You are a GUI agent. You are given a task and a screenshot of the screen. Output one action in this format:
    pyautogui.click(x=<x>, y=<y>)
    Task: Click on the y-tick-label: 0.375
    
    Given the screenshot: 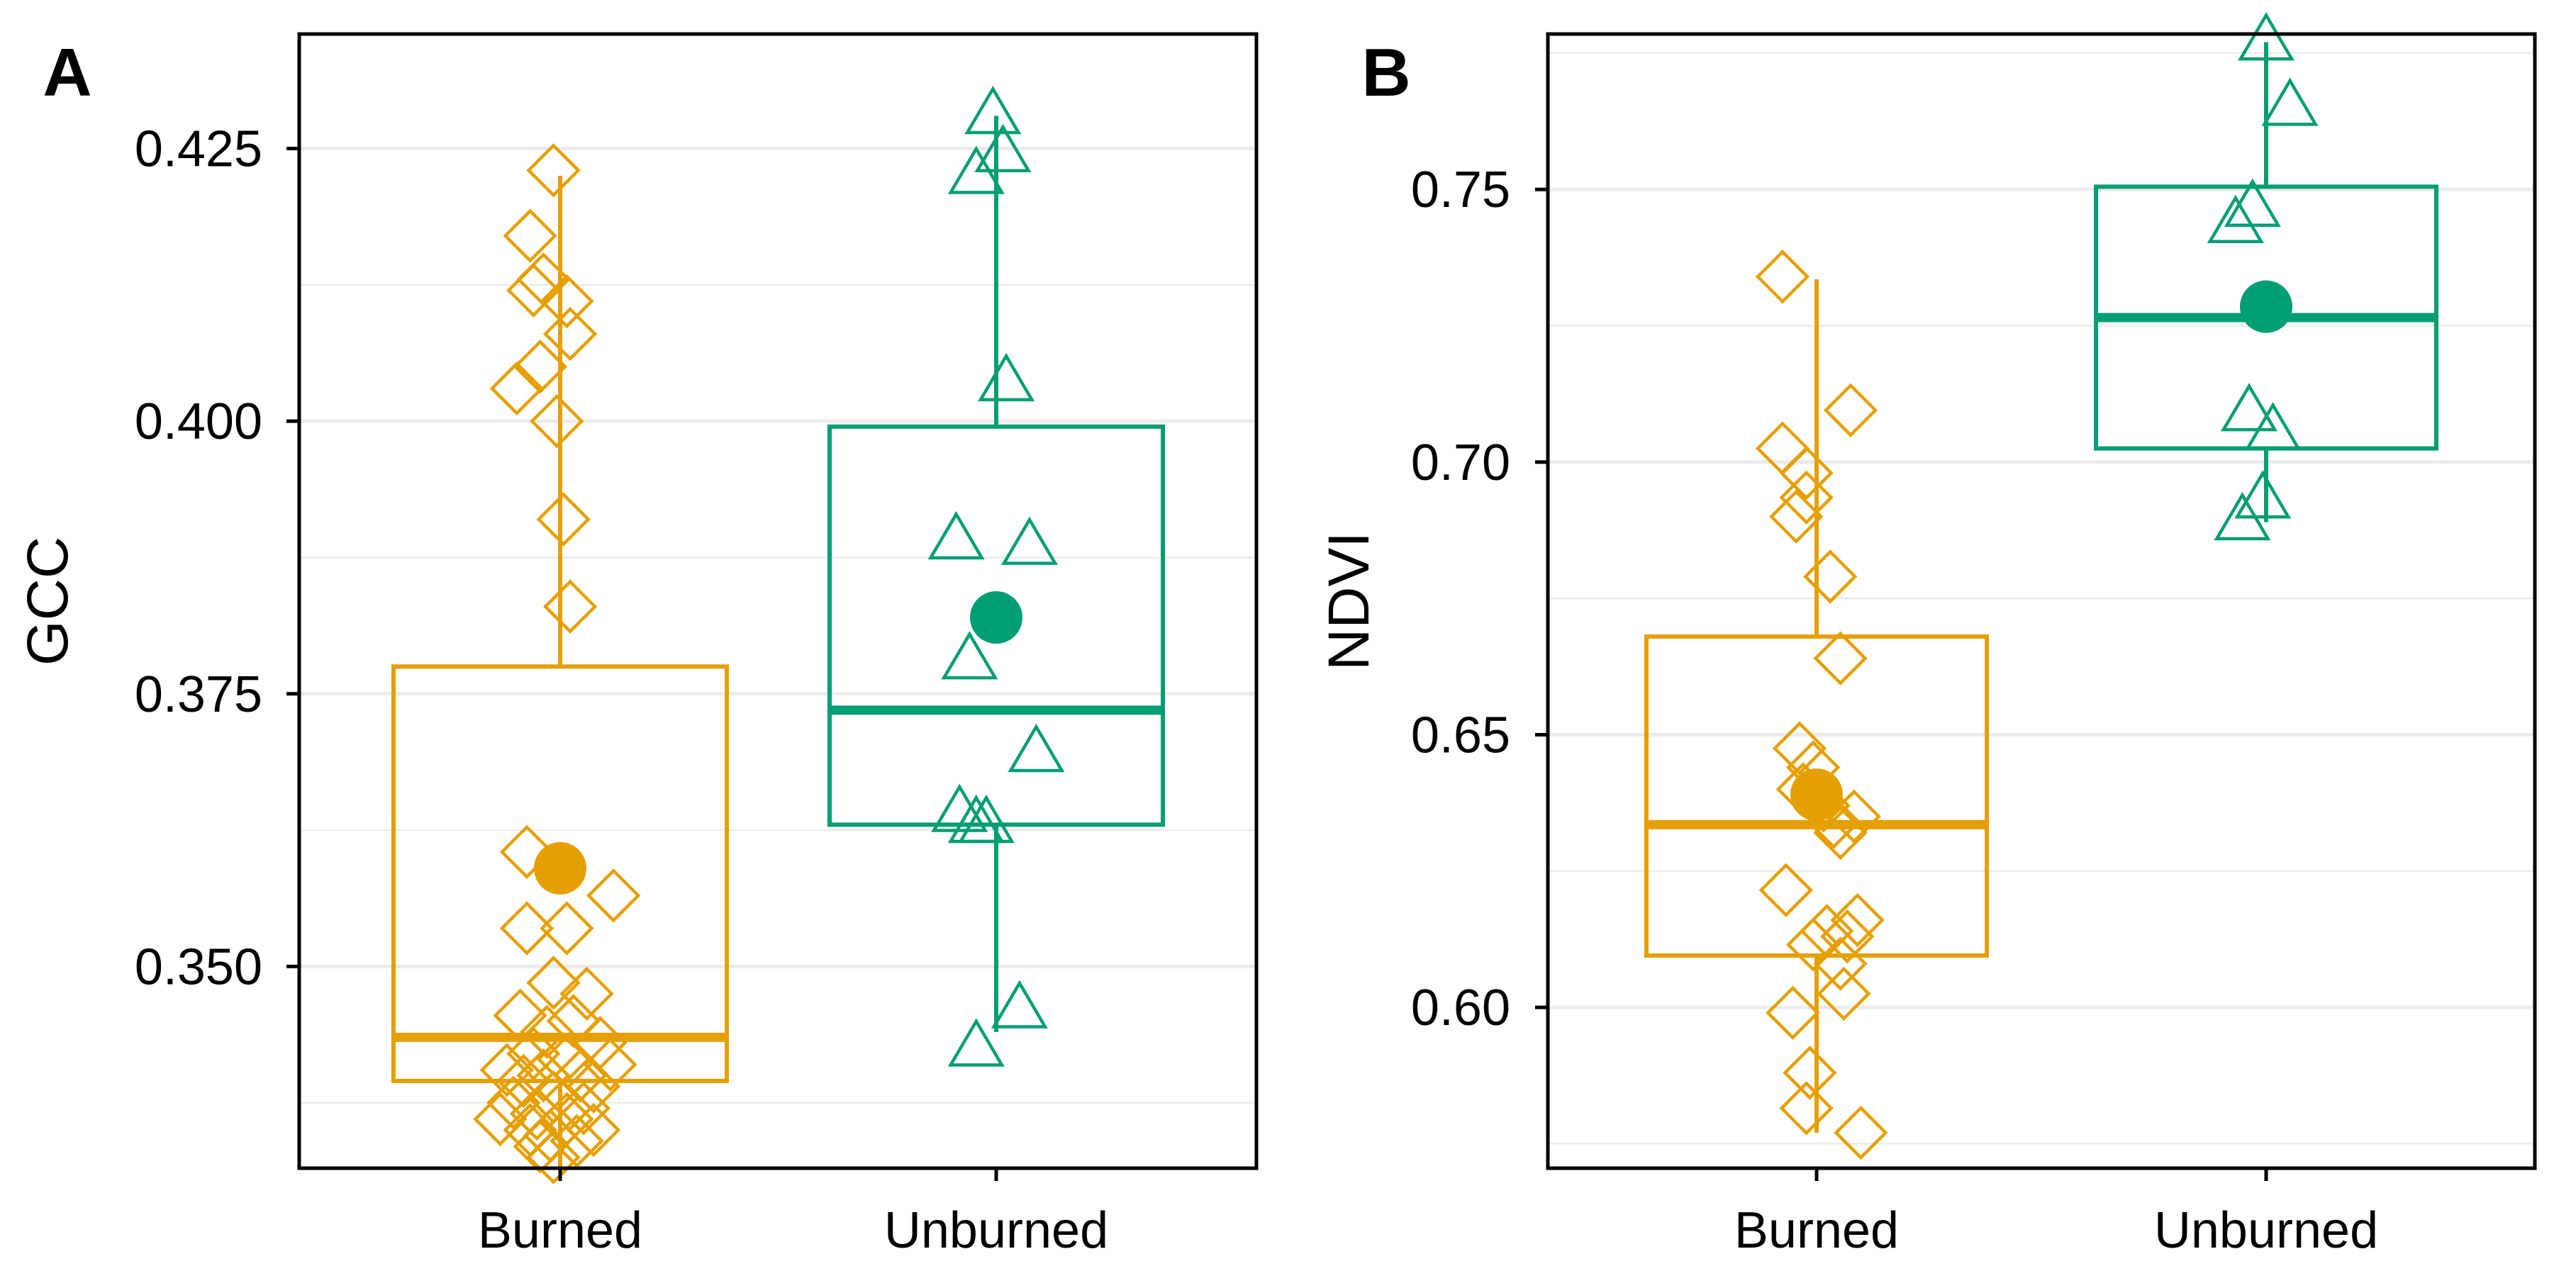 What is the action you would take?
    pyautogui.click(x=198, y=694)
    